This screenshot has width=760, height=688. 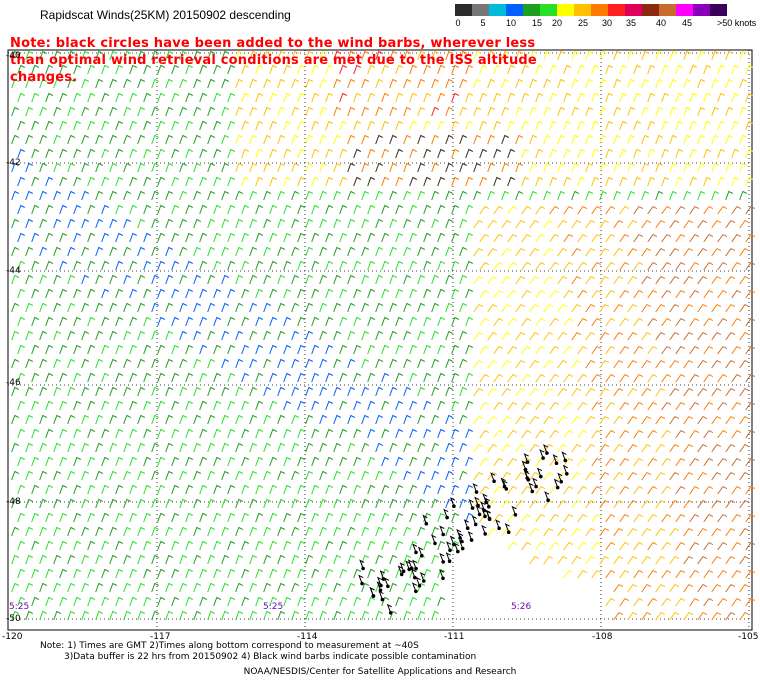 I want to click on legend-color-bar, so click(x=591, y=10).